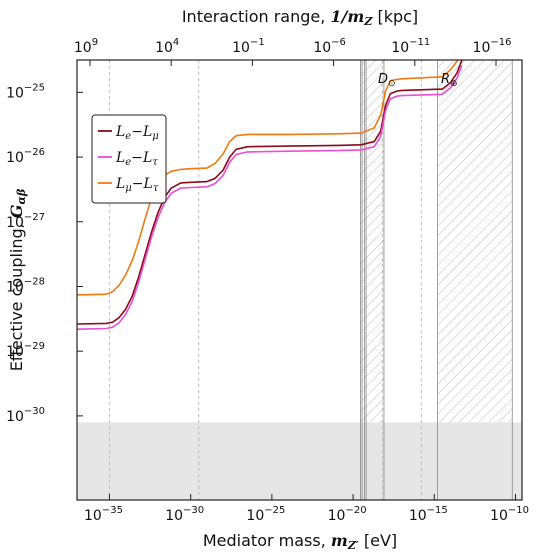 The height and width of the screenshot is (556, 550). Describe the element at coordinates (25, 350) in the screenshot. I see `y-tick-label: 10−29` at that location.